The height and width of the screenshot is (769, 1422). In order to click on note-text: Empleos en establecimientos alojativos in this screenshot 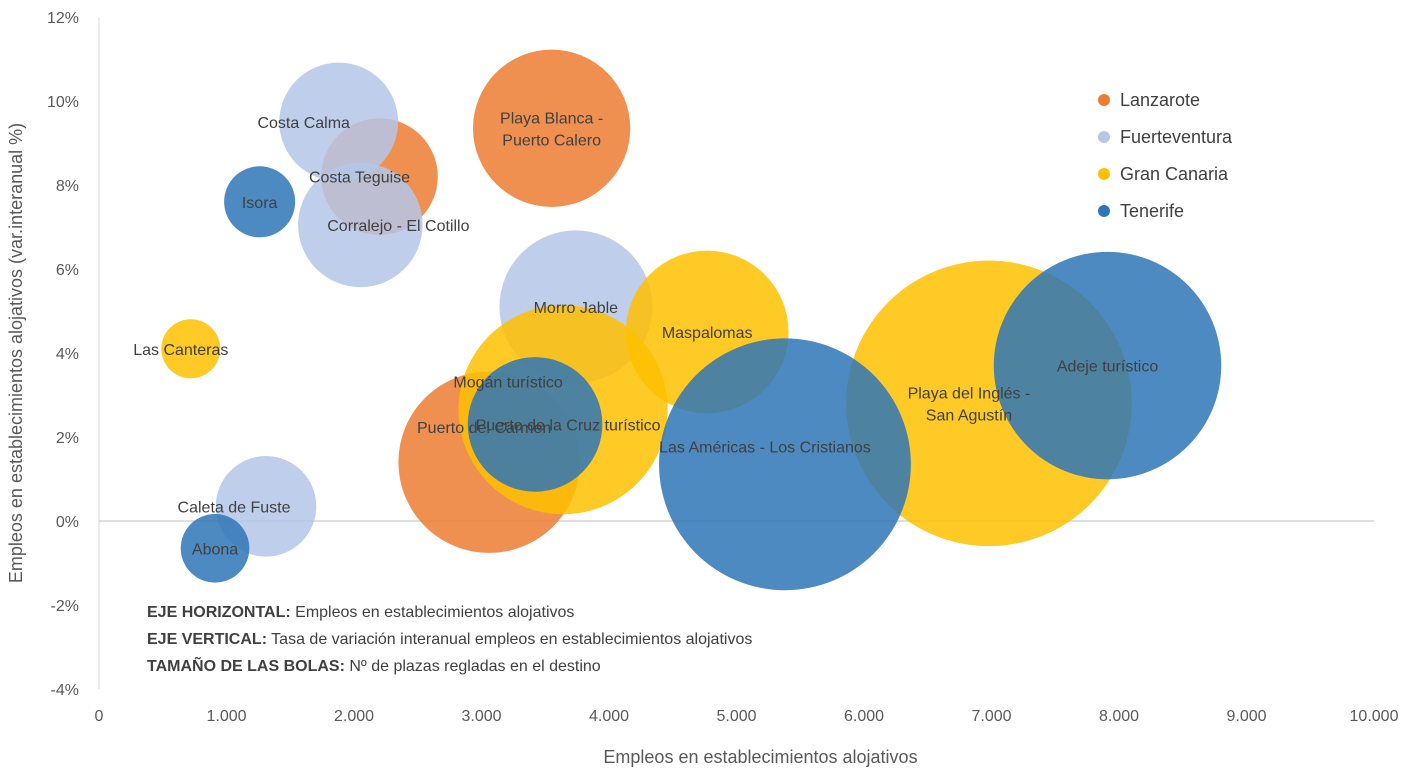, I will do `click(433, 612)`.